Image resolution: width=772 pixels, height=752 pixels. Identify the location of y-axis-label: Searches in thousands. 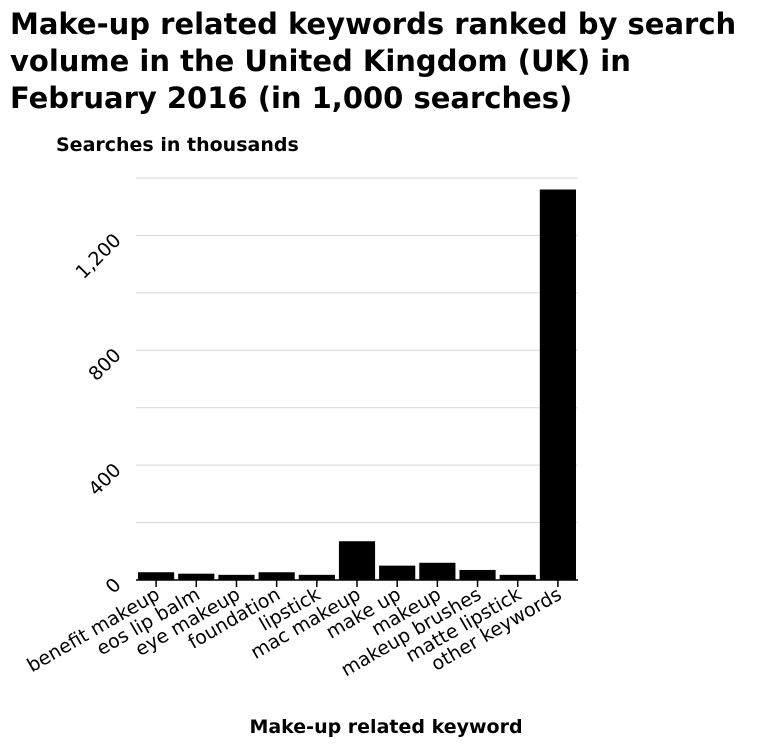
(177, 145).